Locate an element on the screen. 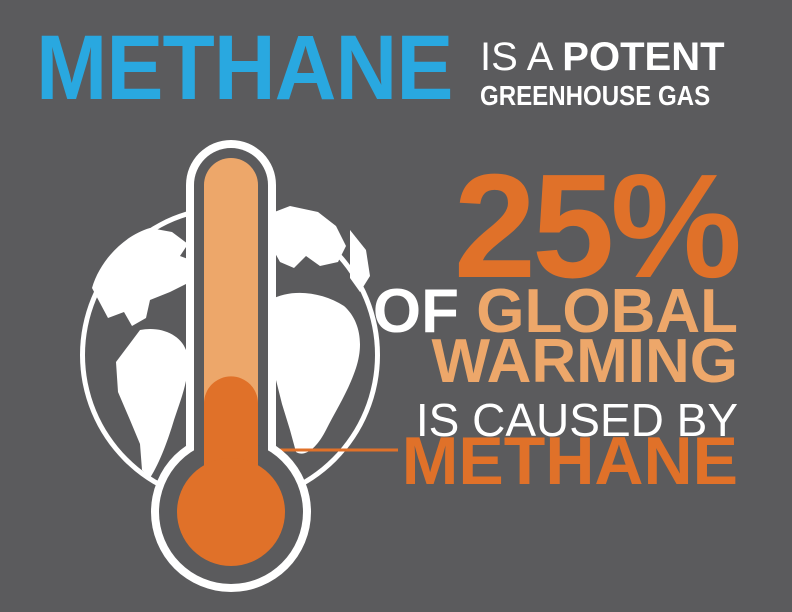  stat-percent: 25% is located at coordinates (597, 226).